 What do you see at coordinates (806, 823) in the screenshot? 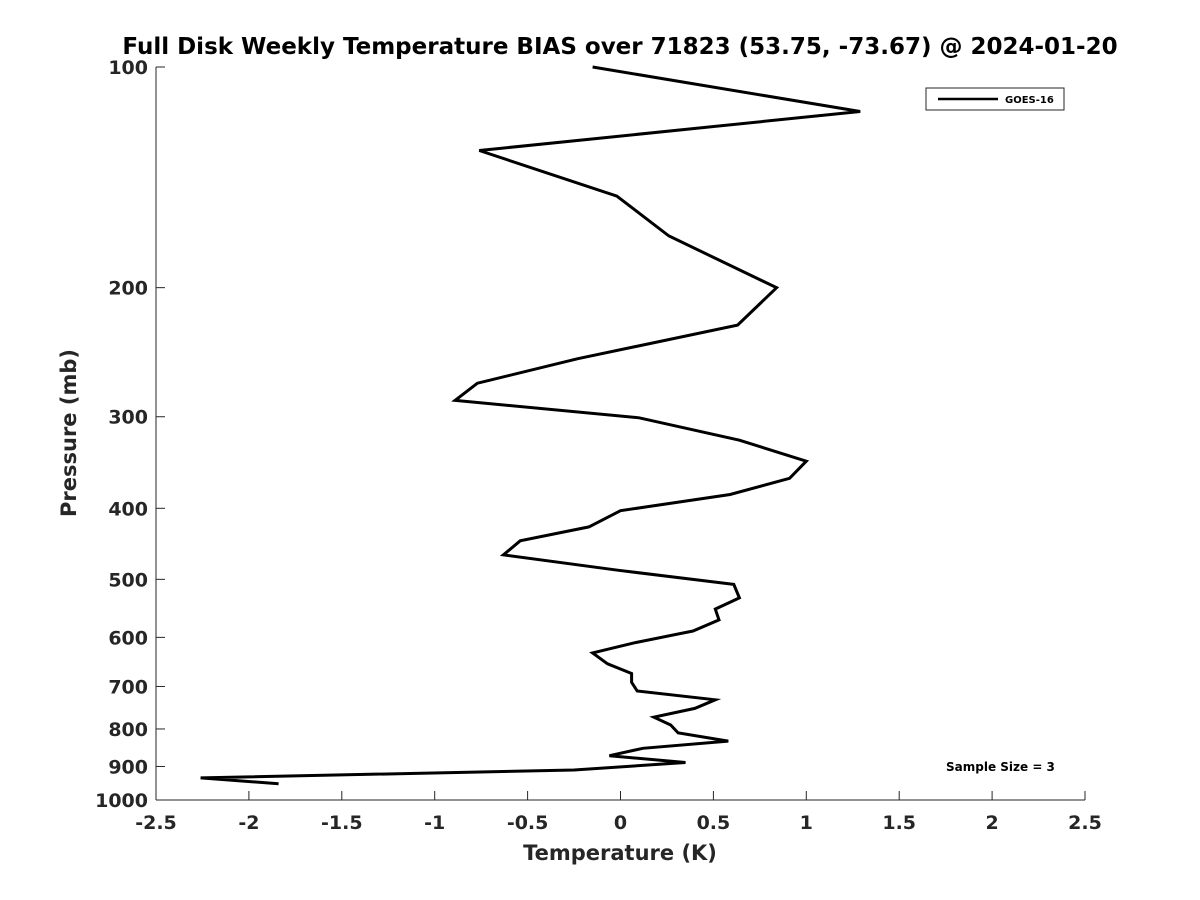
I see `x-tick-label: 1` at bounding box center [806, 823].